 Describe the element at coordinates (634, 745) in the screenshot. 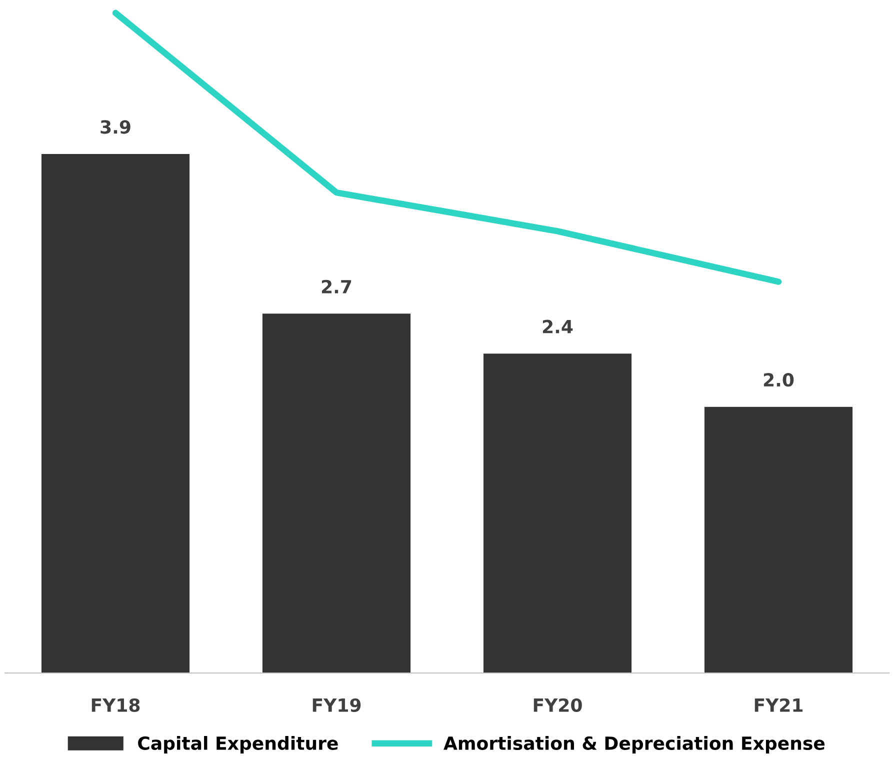

I see `legend-label: Amortisation & Depreciation Expense` at that location.